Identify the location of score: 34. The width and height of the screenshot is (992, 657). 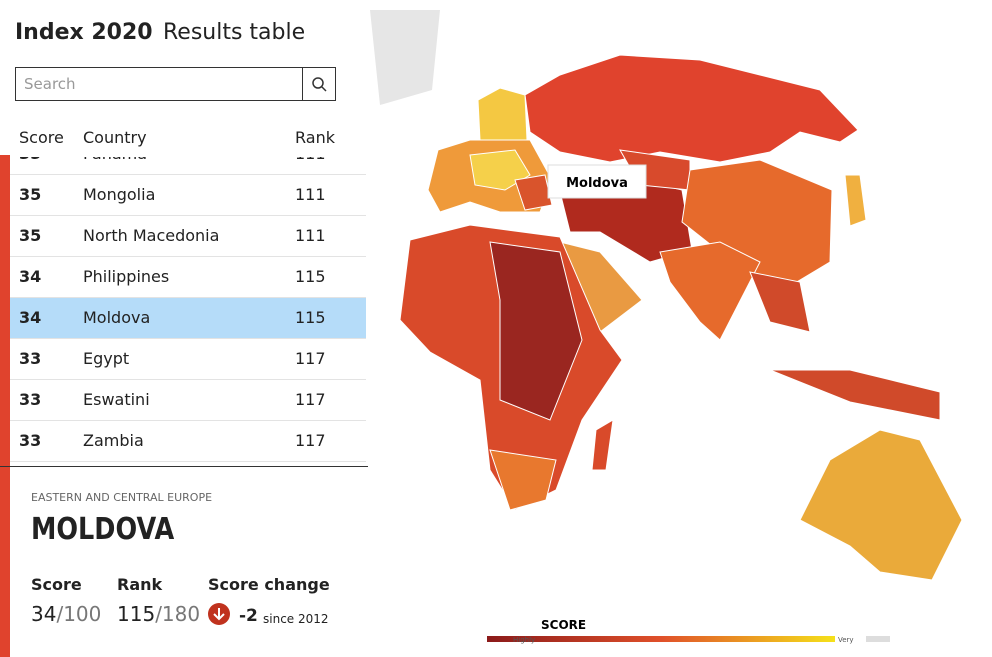
(44, 614).